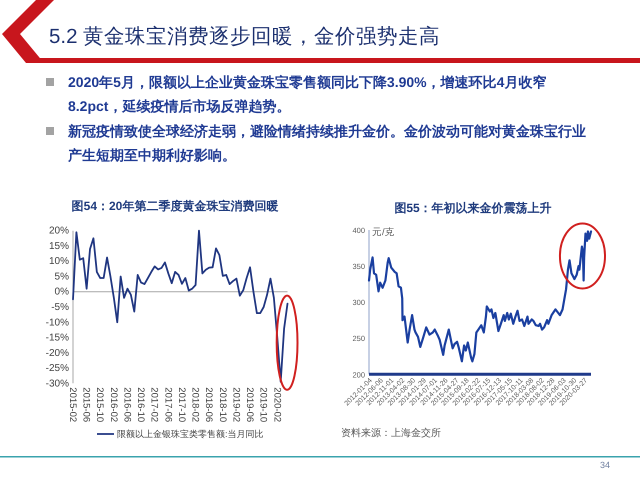  I want to click on y-tick-label: -20%, so click(58, 352).